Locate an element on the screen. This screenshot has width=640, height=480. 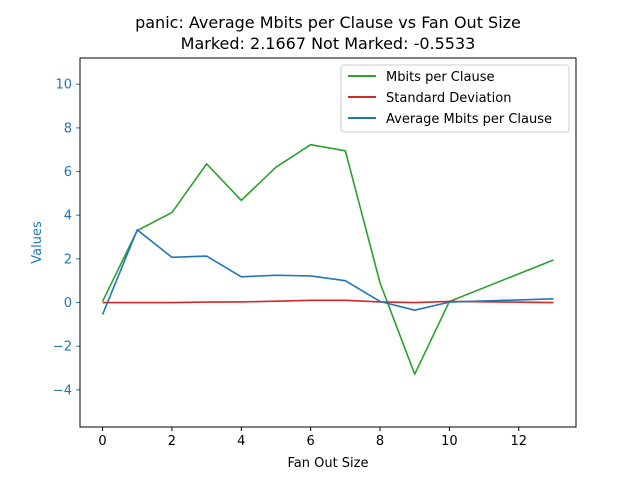
legend-label-stddev: Standard Deviation is located at coordinates (448, 98).